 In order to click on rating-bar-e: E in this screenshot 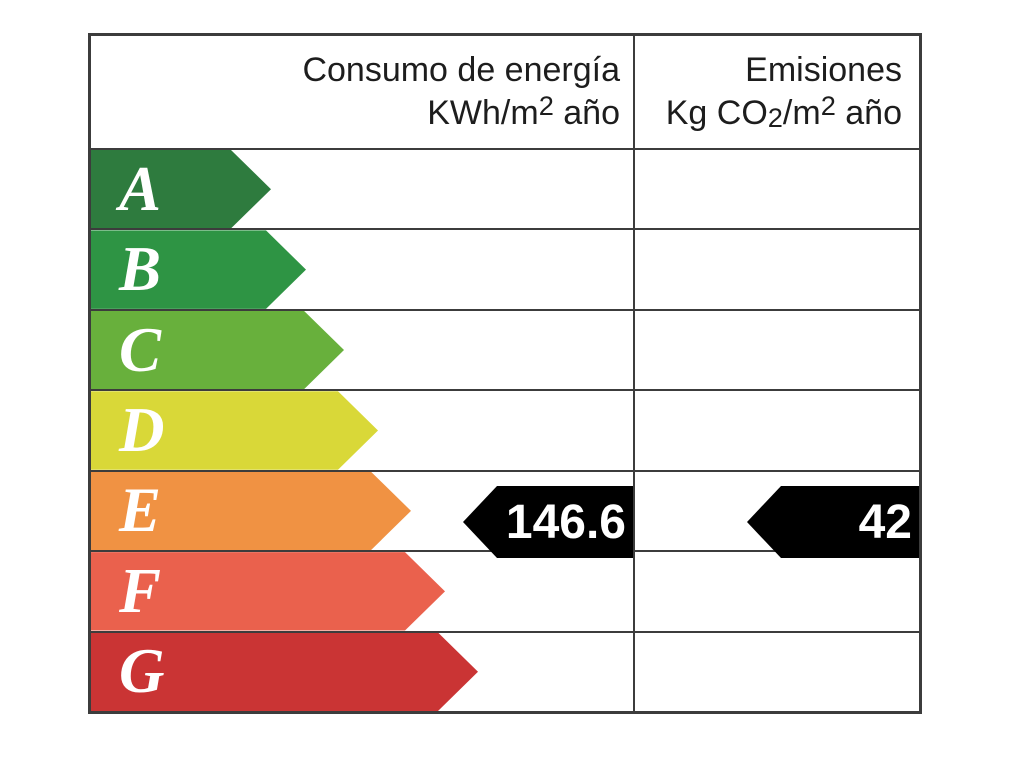, I will do `click(251, 511)`.